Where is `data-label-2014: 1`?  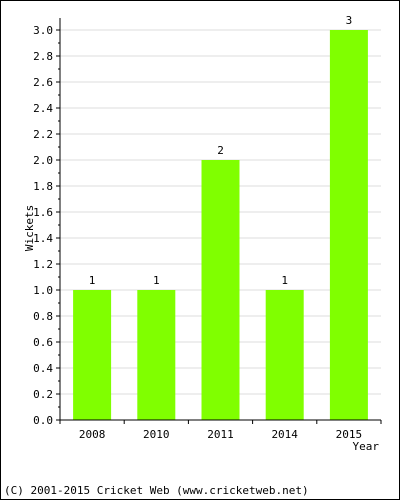 data-label-2014: 1 is located at coordinates (284, 280).